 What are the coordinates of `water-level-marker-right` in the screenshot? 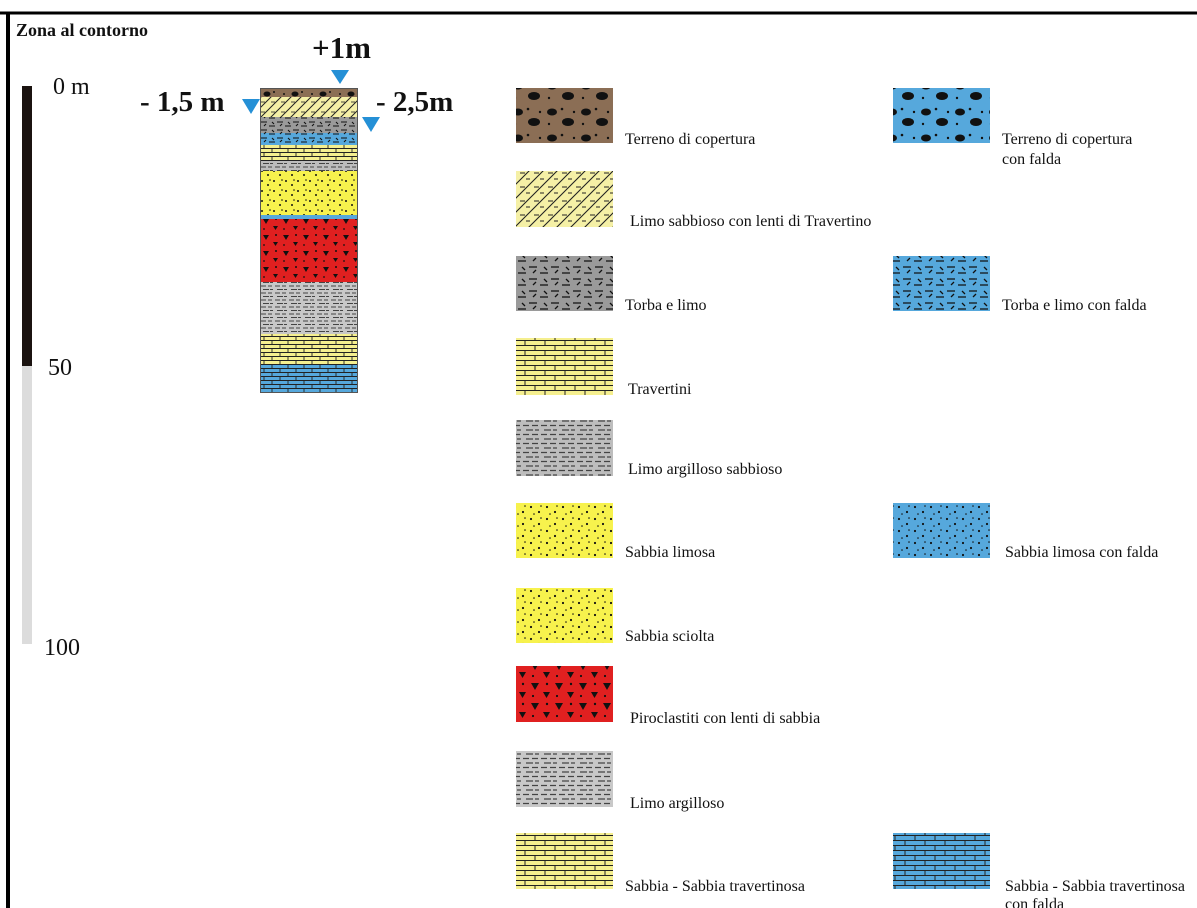 It's located at (371, 124).